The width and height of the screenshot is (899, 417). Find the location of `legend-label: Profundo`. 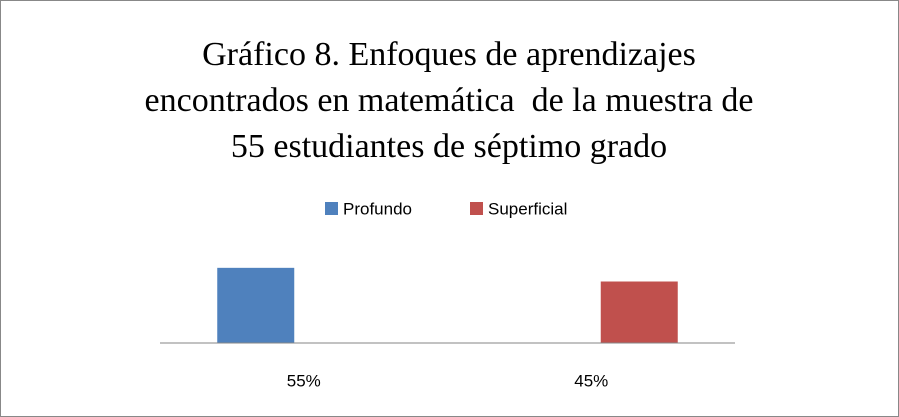

legend-label: Profundo is located at coordinates (377, 208).